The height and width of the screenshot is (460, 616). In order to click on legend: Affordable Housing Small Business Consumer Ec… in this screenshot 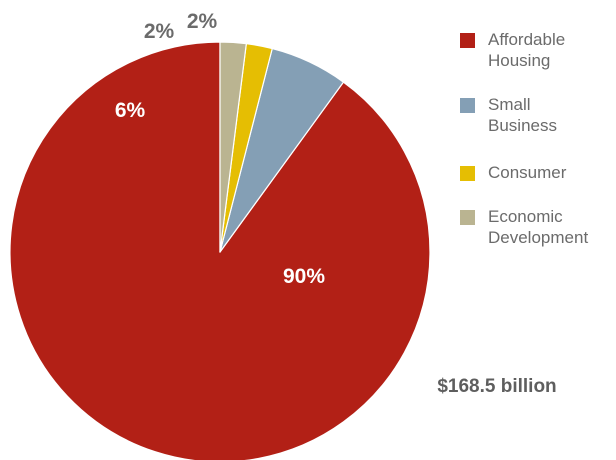, I will do `click(524, 138)`.